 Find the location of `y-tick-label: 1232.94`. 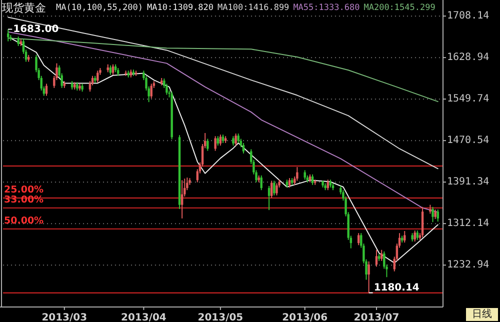

y-tick-label: 1232.94 is located at coordinates (468, 265).